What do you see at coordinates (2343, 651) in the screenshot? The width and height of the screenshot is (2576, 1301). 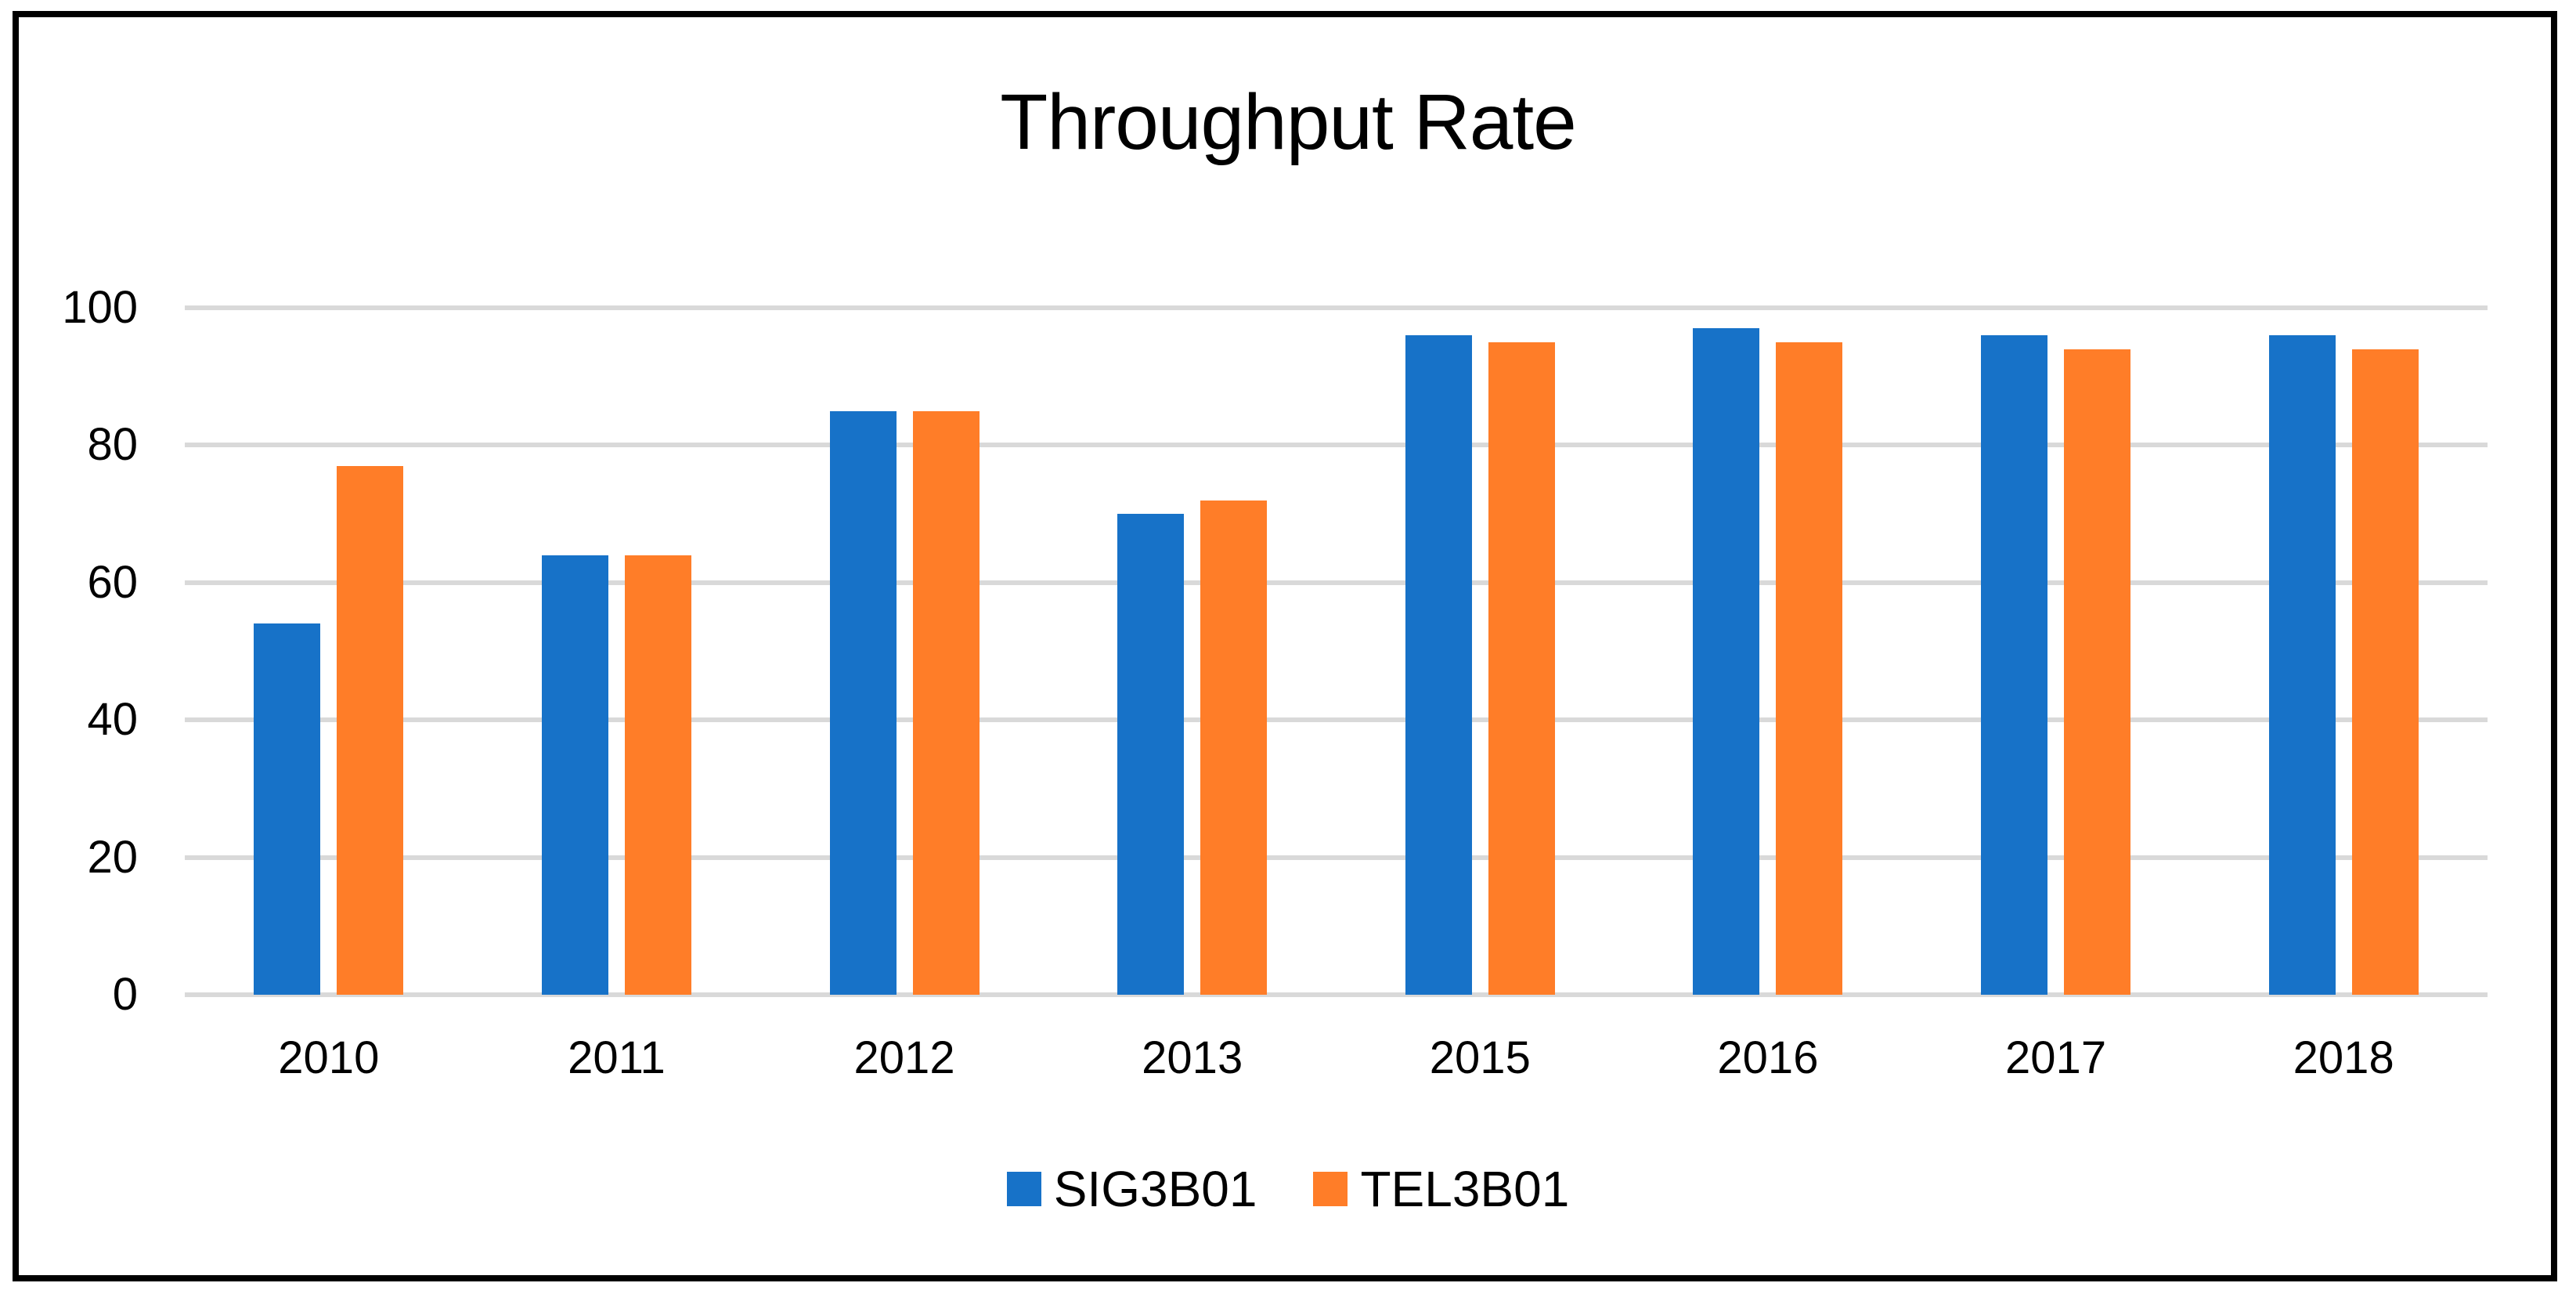 I see `bar-group-2018` at bounding box center [2343, 651].